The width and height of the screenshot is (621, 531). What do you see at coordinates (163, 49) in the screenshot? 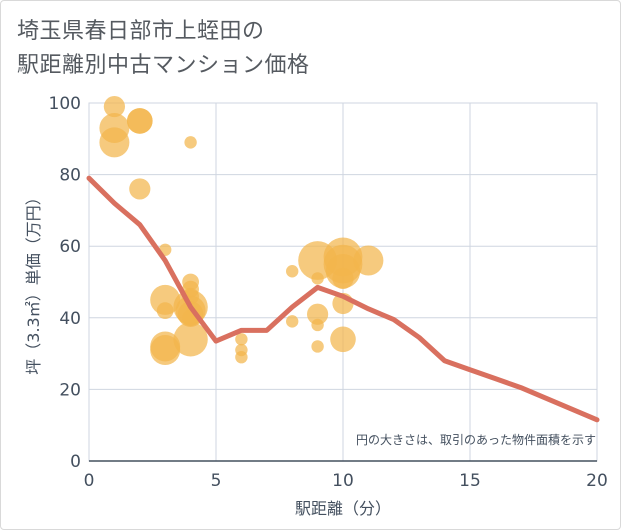
I see `chart-title: 埼玉県春日部市上蛭田の 駅距離別中古マンション価格` at bounding box center [163, 49].